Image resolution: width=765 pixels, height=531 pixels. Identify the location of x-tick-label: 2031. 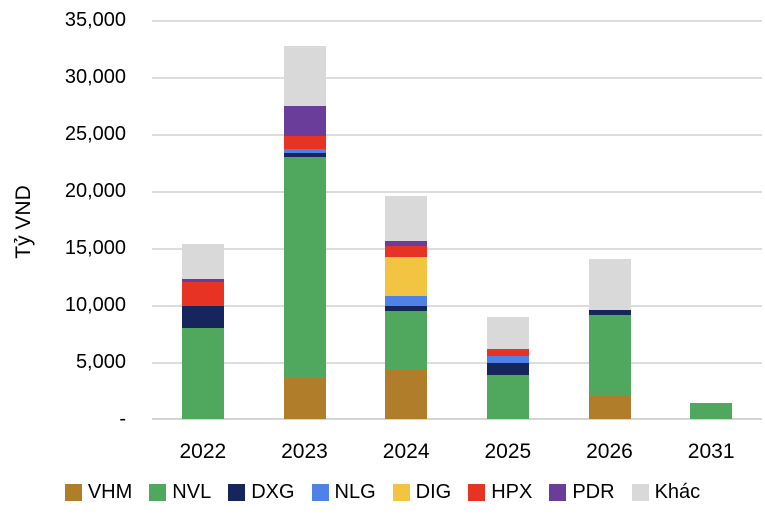
(711, 451).